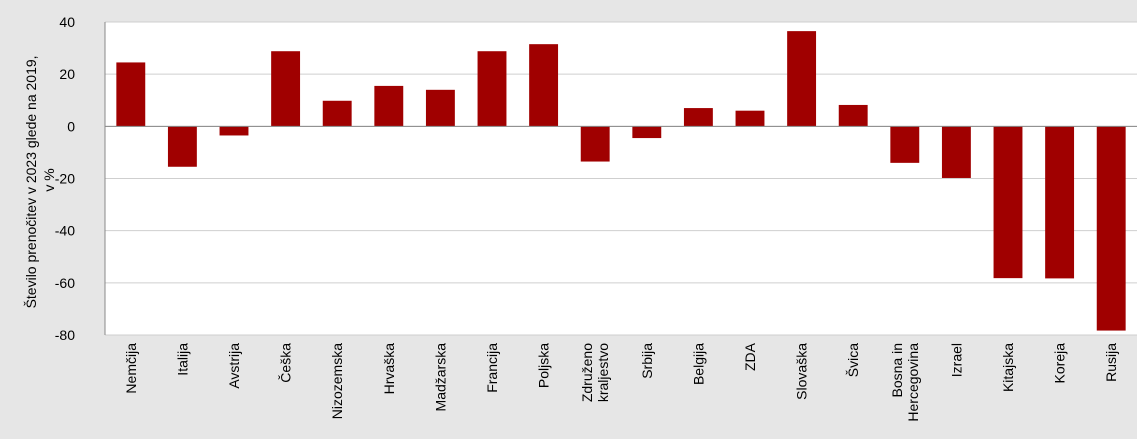 The image size is (1137, 439). I want to click on category-label-line: Hercegovina, so click(913, 382).